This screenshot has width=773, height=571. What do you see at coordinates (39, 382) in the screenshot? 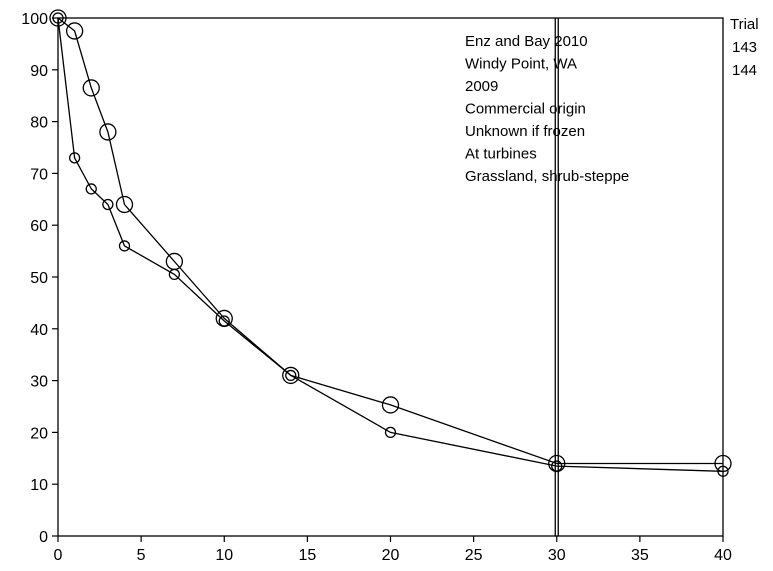
I see `y-tick-label-30: 30` at bounding box center [39, 382].